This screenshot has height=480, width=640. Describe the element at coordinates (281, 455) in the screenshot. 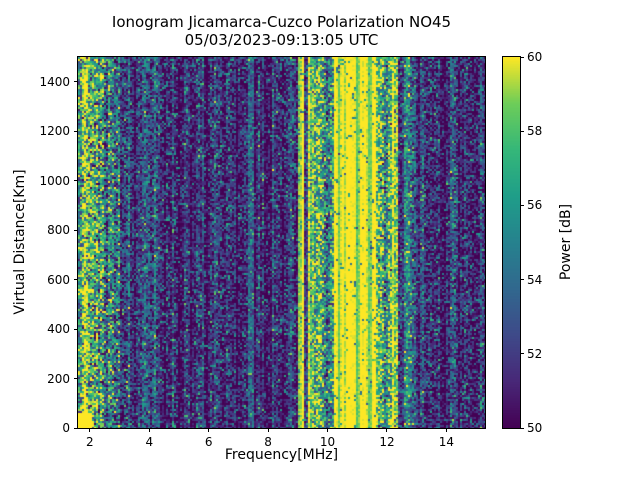

I see `x-axis-label: Frequency[MHz]` at that location.